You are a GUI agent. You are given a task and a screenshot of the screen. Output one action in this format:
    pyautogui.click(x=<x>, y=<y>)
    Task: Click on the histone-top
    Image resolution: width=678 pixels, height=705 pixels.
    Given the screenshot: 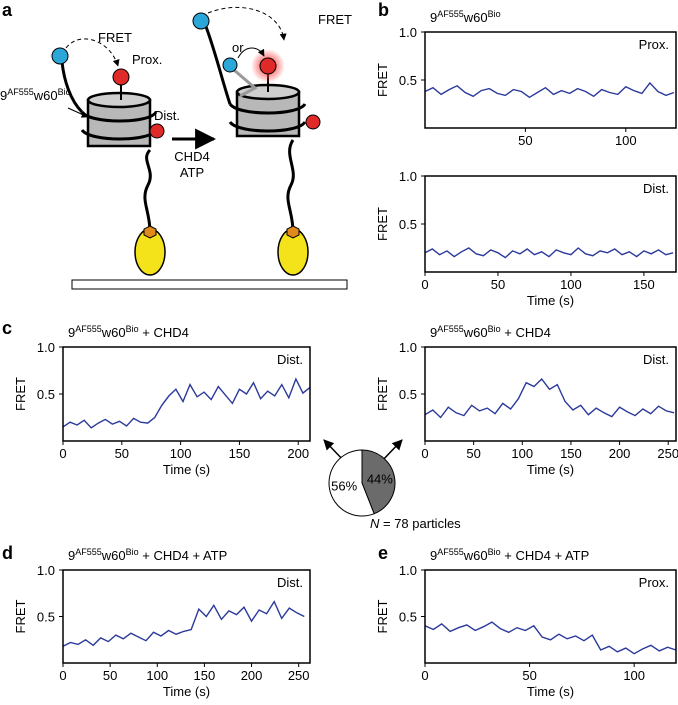 What is the action you would take?
    pyautogui.click(x=119, y=100)
    